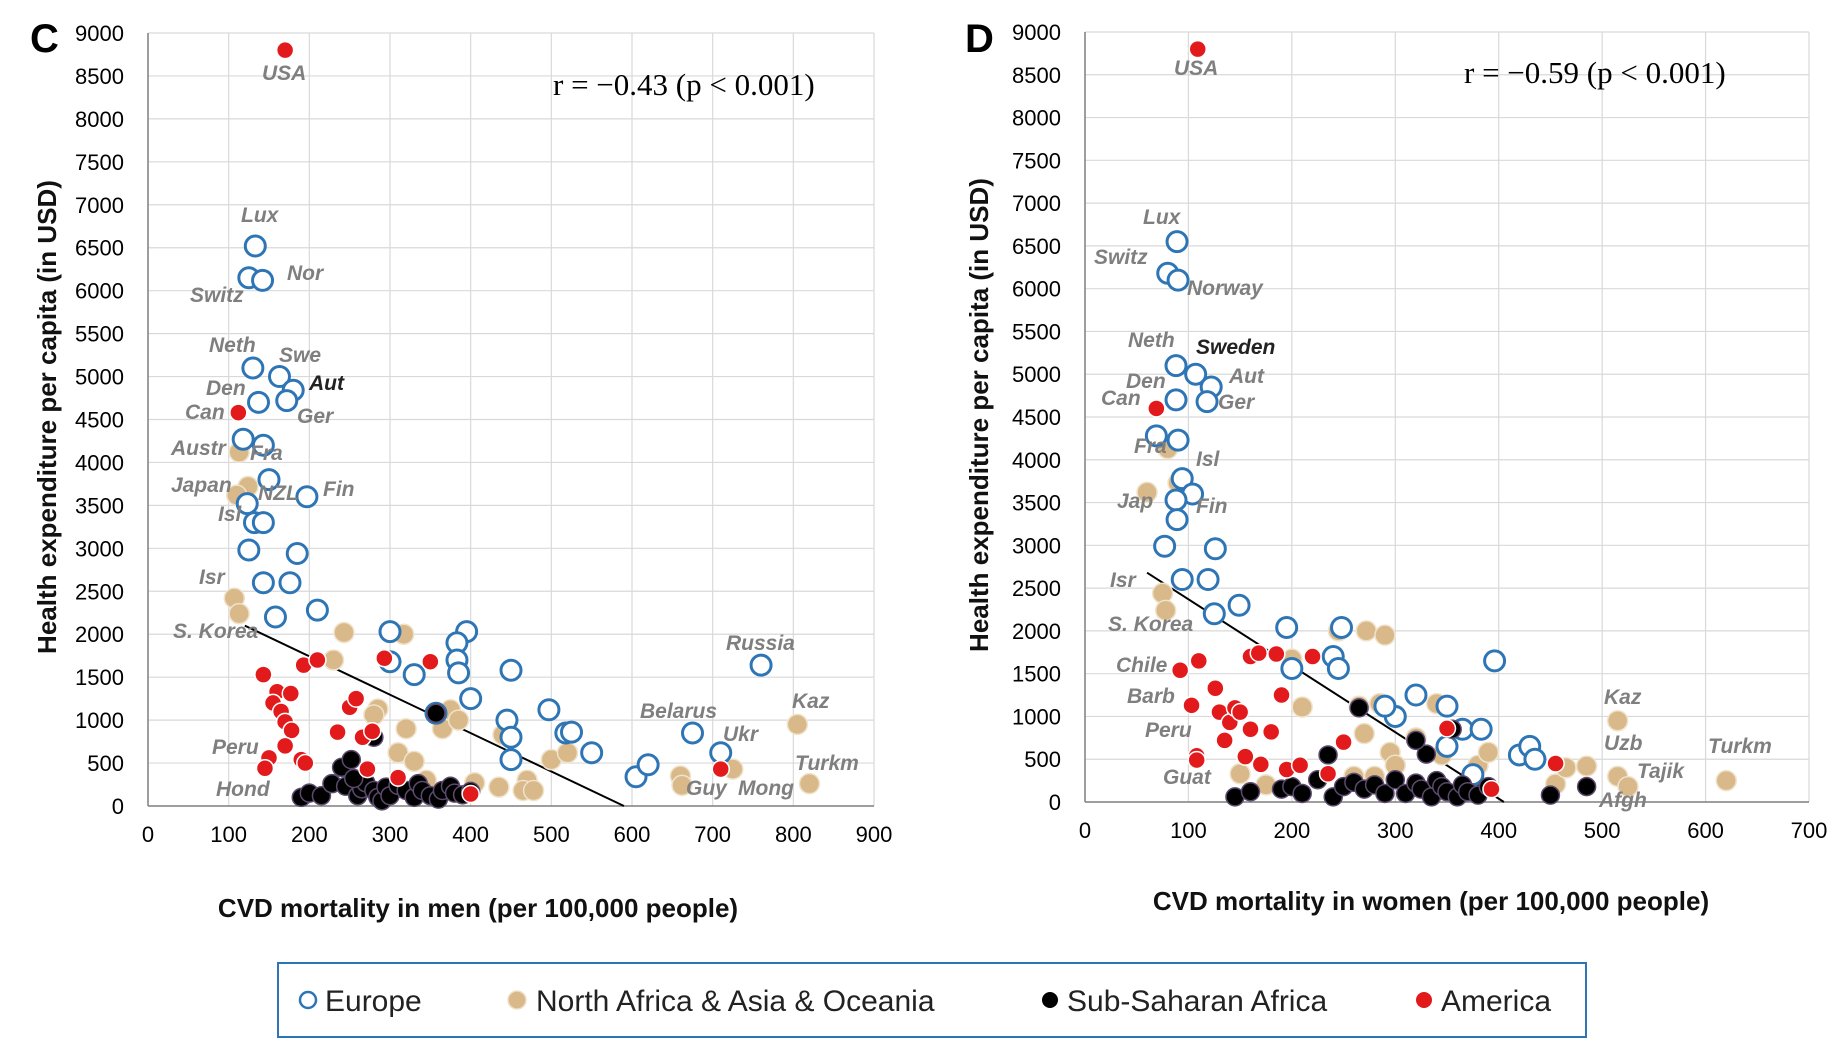 Image resolution: width=1838 pixels, height=1048 pixels. What do you see at coordinates (44, 39) in the screenshot?
I see `panel-letter-c: C` at bounding box center [44, 39].